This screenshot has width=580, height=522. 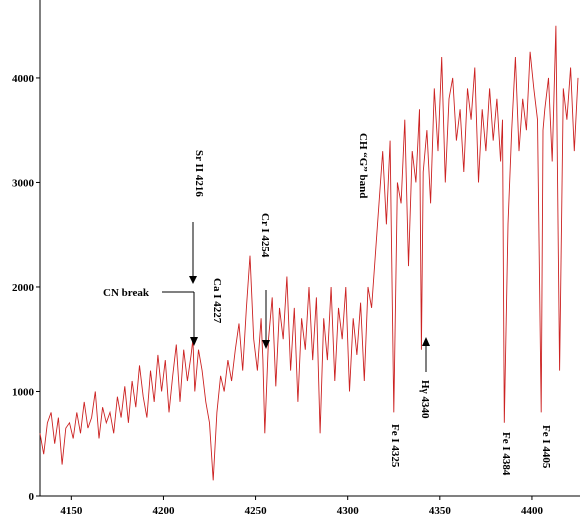 I want to click on x-tick-label: 4300, so click(x=348, y=511).